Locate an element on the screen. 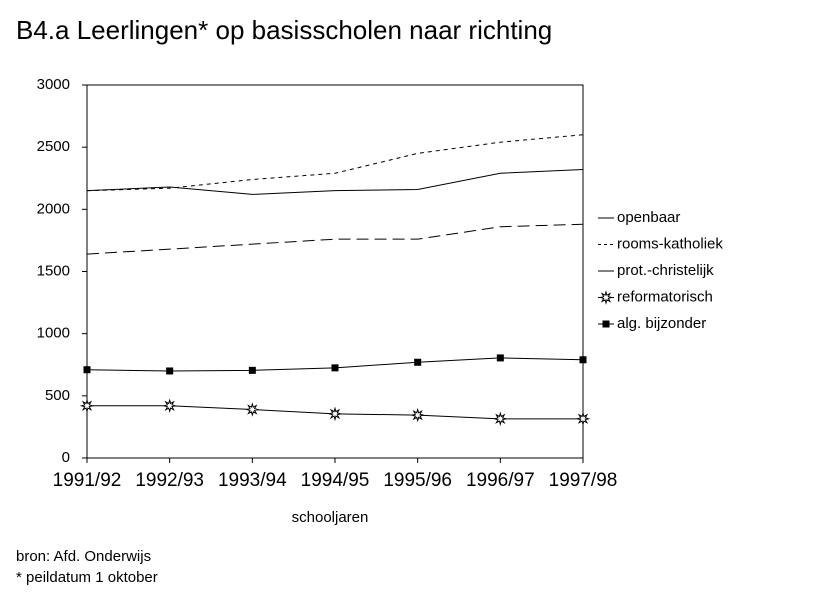  x-axis-label: schooljaren is located at coordinates (330, 517).